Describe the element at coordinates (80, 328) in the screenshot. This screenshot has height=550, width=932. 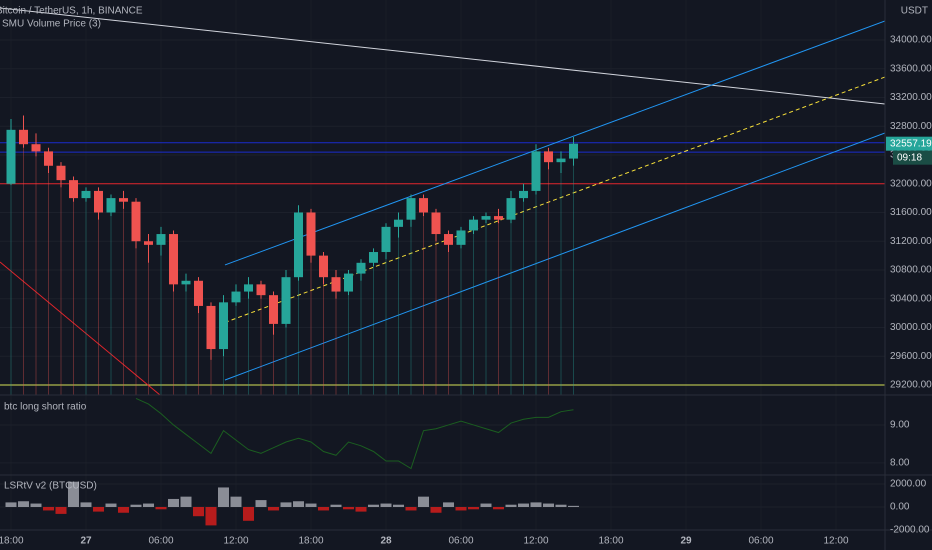
I see `trend-line` at that location.